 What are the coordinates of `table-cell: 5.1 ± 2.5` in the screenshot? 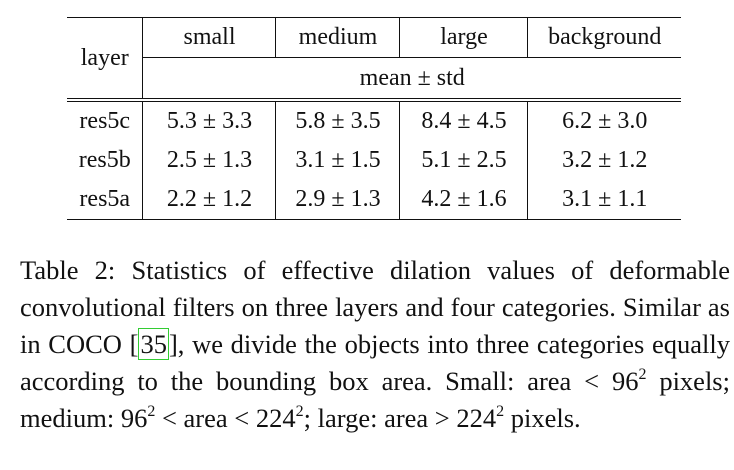 It's located at (463, 160).